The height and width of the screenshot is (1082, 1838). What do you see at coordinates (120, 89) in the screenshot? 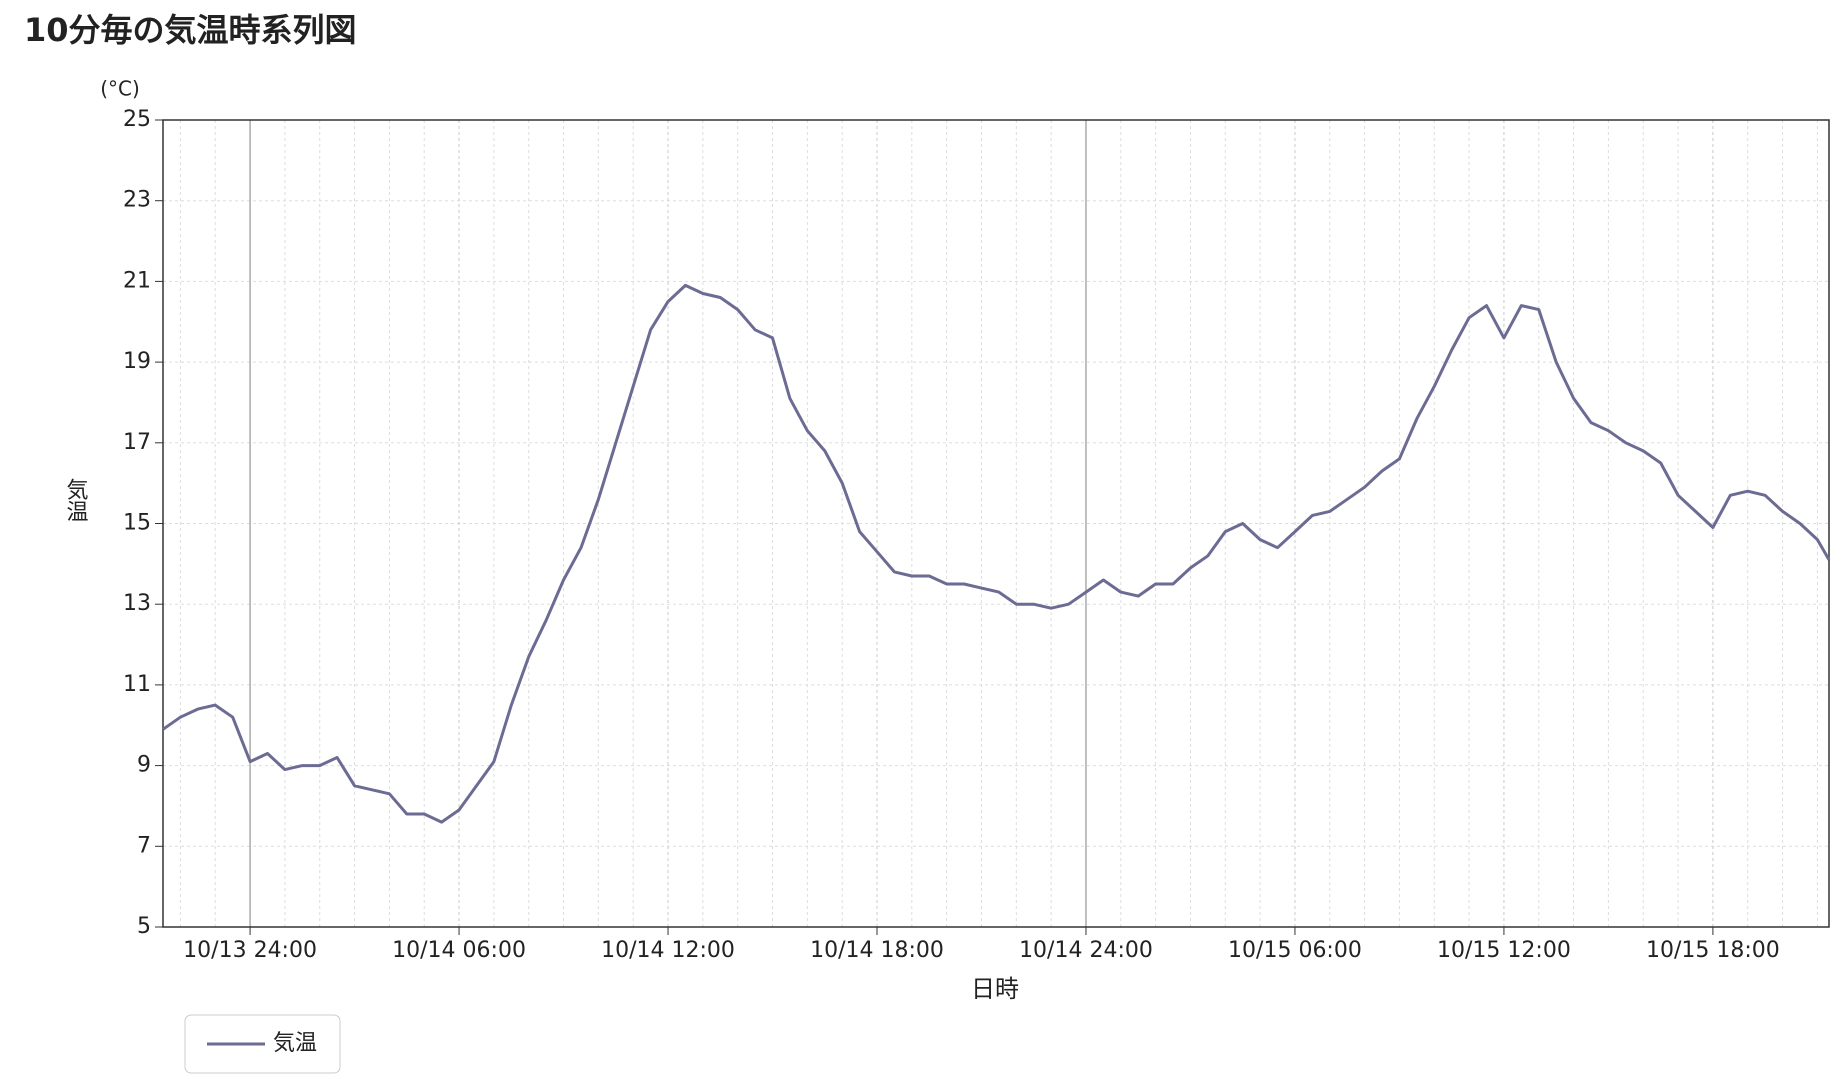
I see `y-unit: (°C)` at bounding box center [120, 89].